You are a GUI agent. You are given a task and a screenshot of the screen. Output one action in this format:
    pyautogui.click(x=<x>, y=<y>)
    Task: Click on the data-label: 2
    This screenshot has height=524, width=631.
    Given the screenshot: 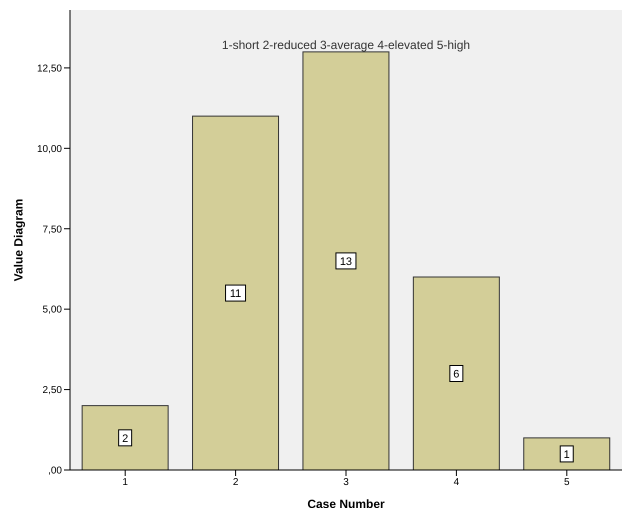 What is the action you would take?
    pyautogui.click(x=125, y=438)
    